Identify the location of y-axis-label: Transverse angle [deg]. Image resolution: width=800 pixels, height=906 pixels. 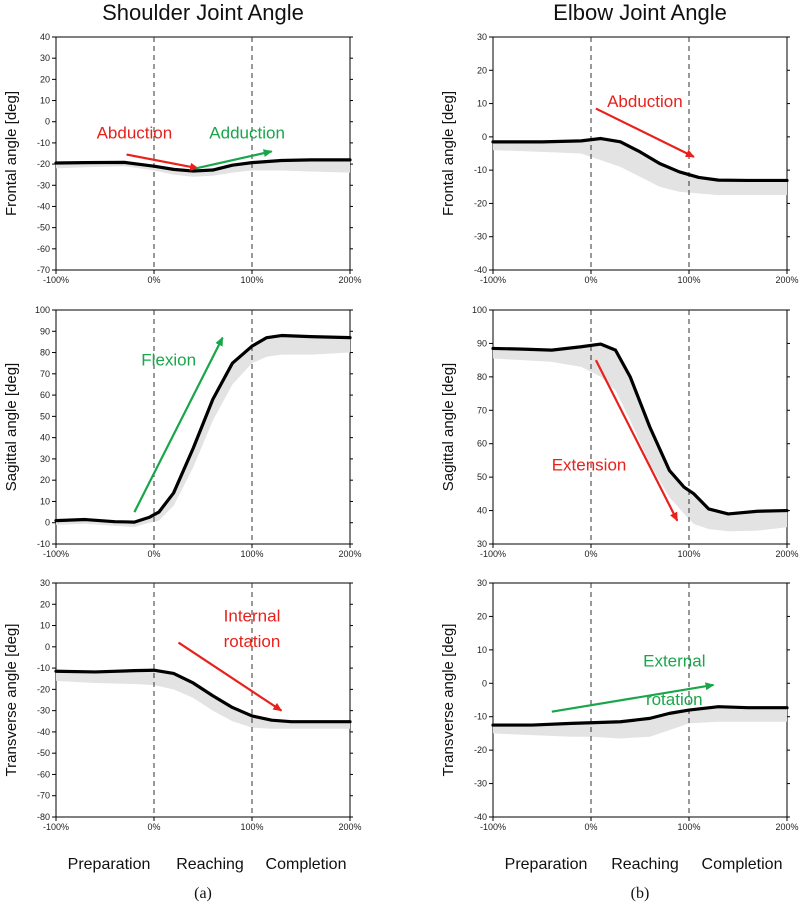
(448, 700).